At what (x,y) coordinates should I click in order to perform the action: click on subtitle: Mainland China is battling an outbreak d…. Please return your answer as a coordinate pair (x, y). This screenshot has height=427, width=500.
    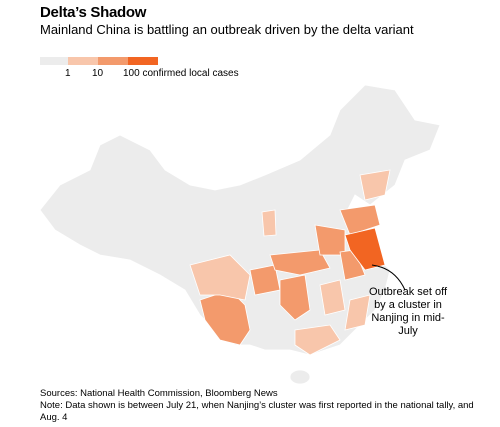
    Looking at the image, I should click on (227, 29).